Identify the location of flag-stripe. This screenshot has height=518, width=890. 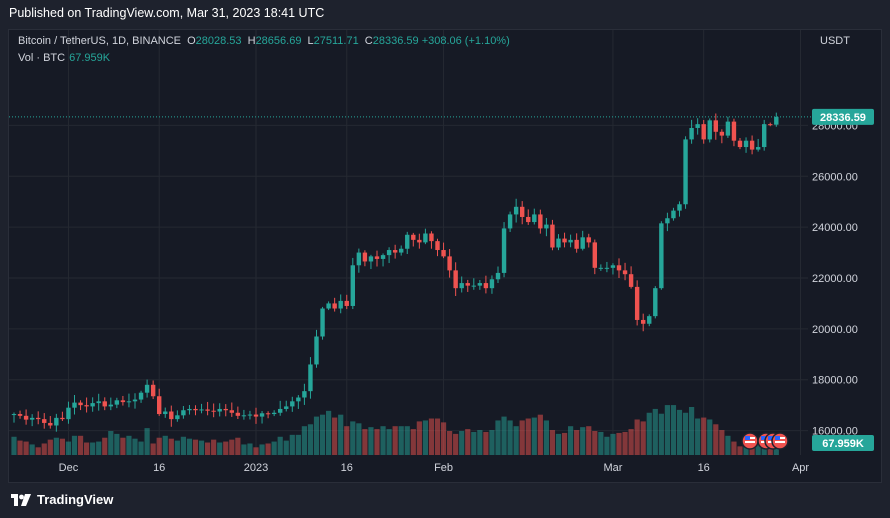
(750, 442).